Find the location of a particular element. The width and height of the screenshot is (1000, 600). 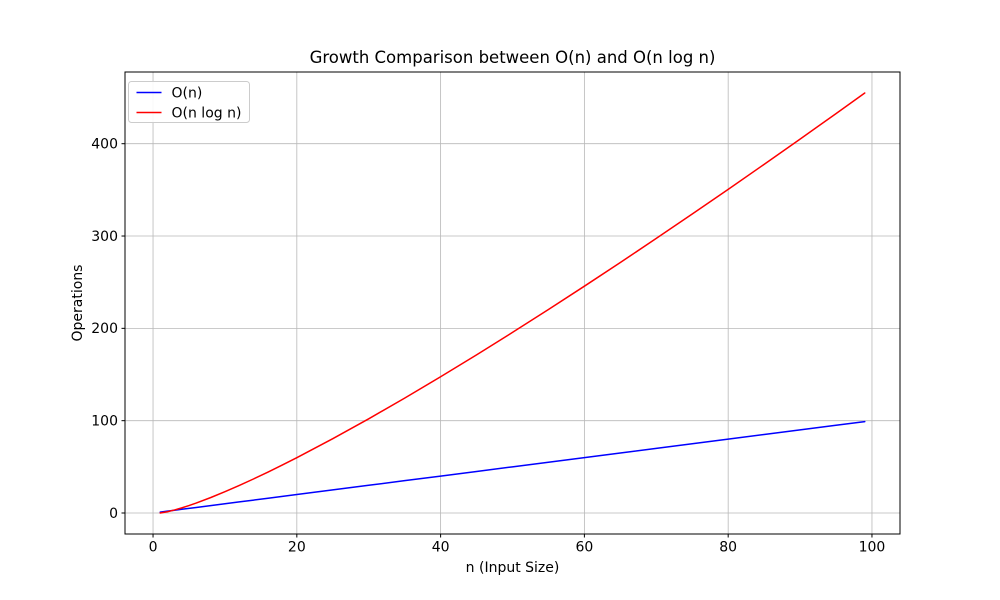

x-tick-label: 60 is located at coordinates (584, 548).